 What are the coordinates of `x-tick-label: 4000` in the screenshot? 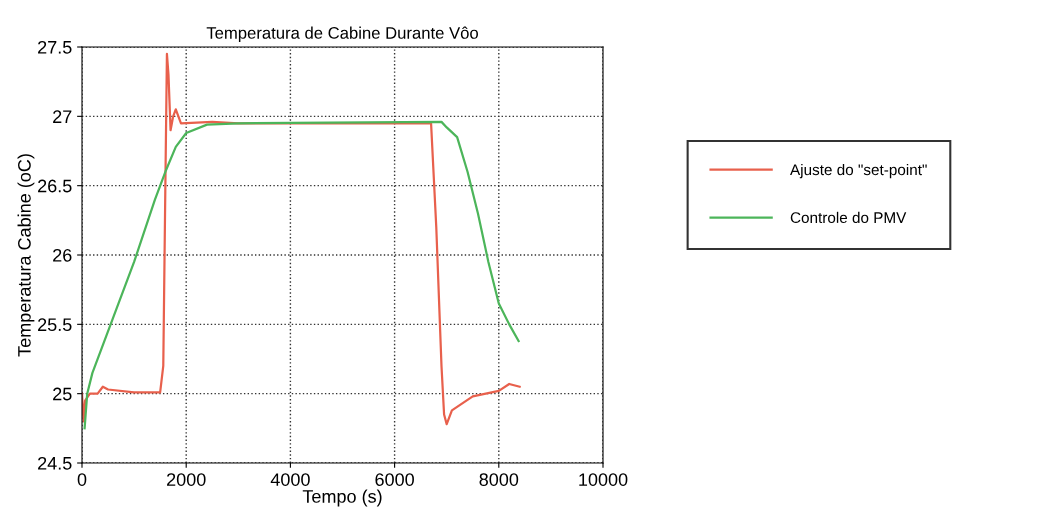 It's located at (290, 479).